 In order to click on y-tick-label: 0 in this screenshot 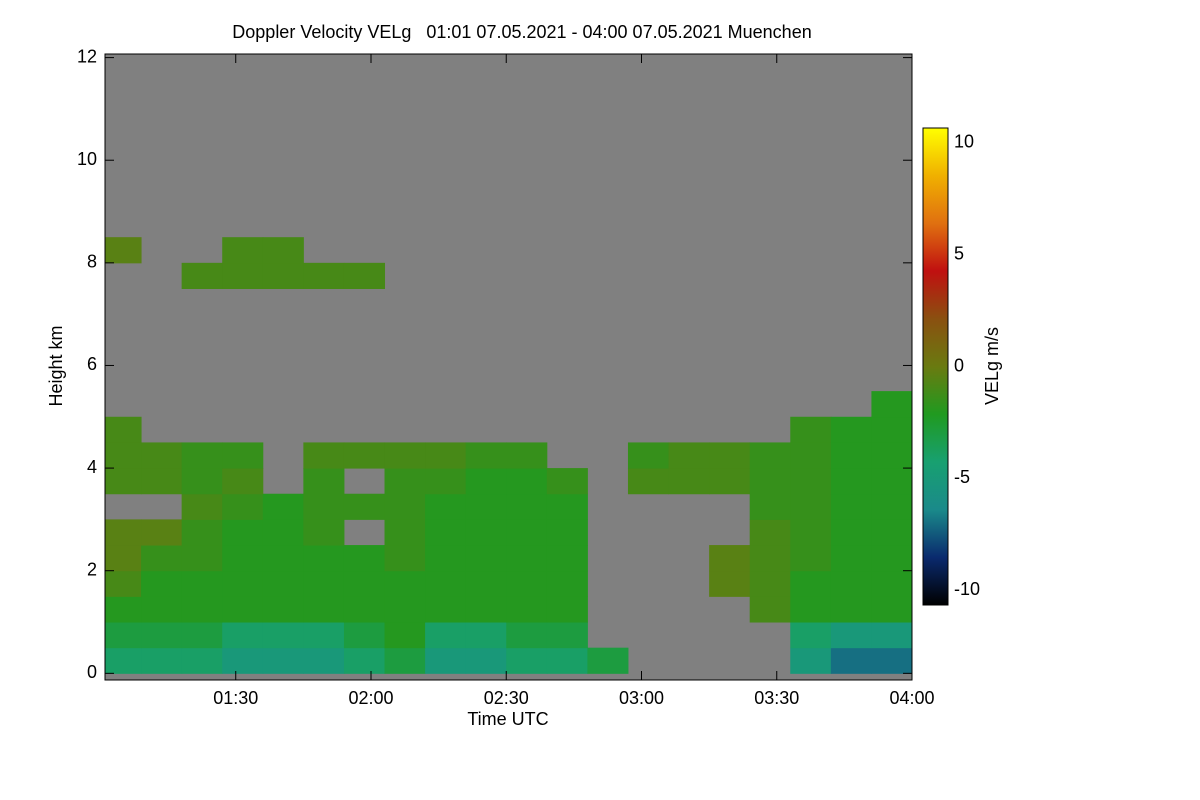, I will do `click(92, 672)`.